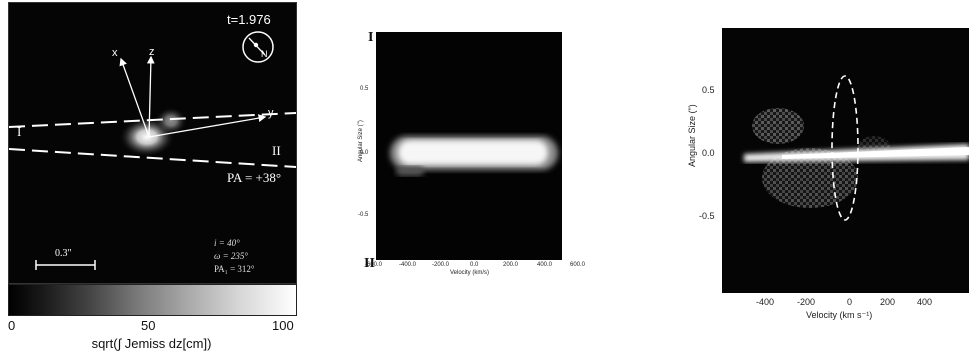  What do you see at coordinates (63, 253) in the screenshot?
I see `scale-label: 0.3"` at bounding box center [63, 253].